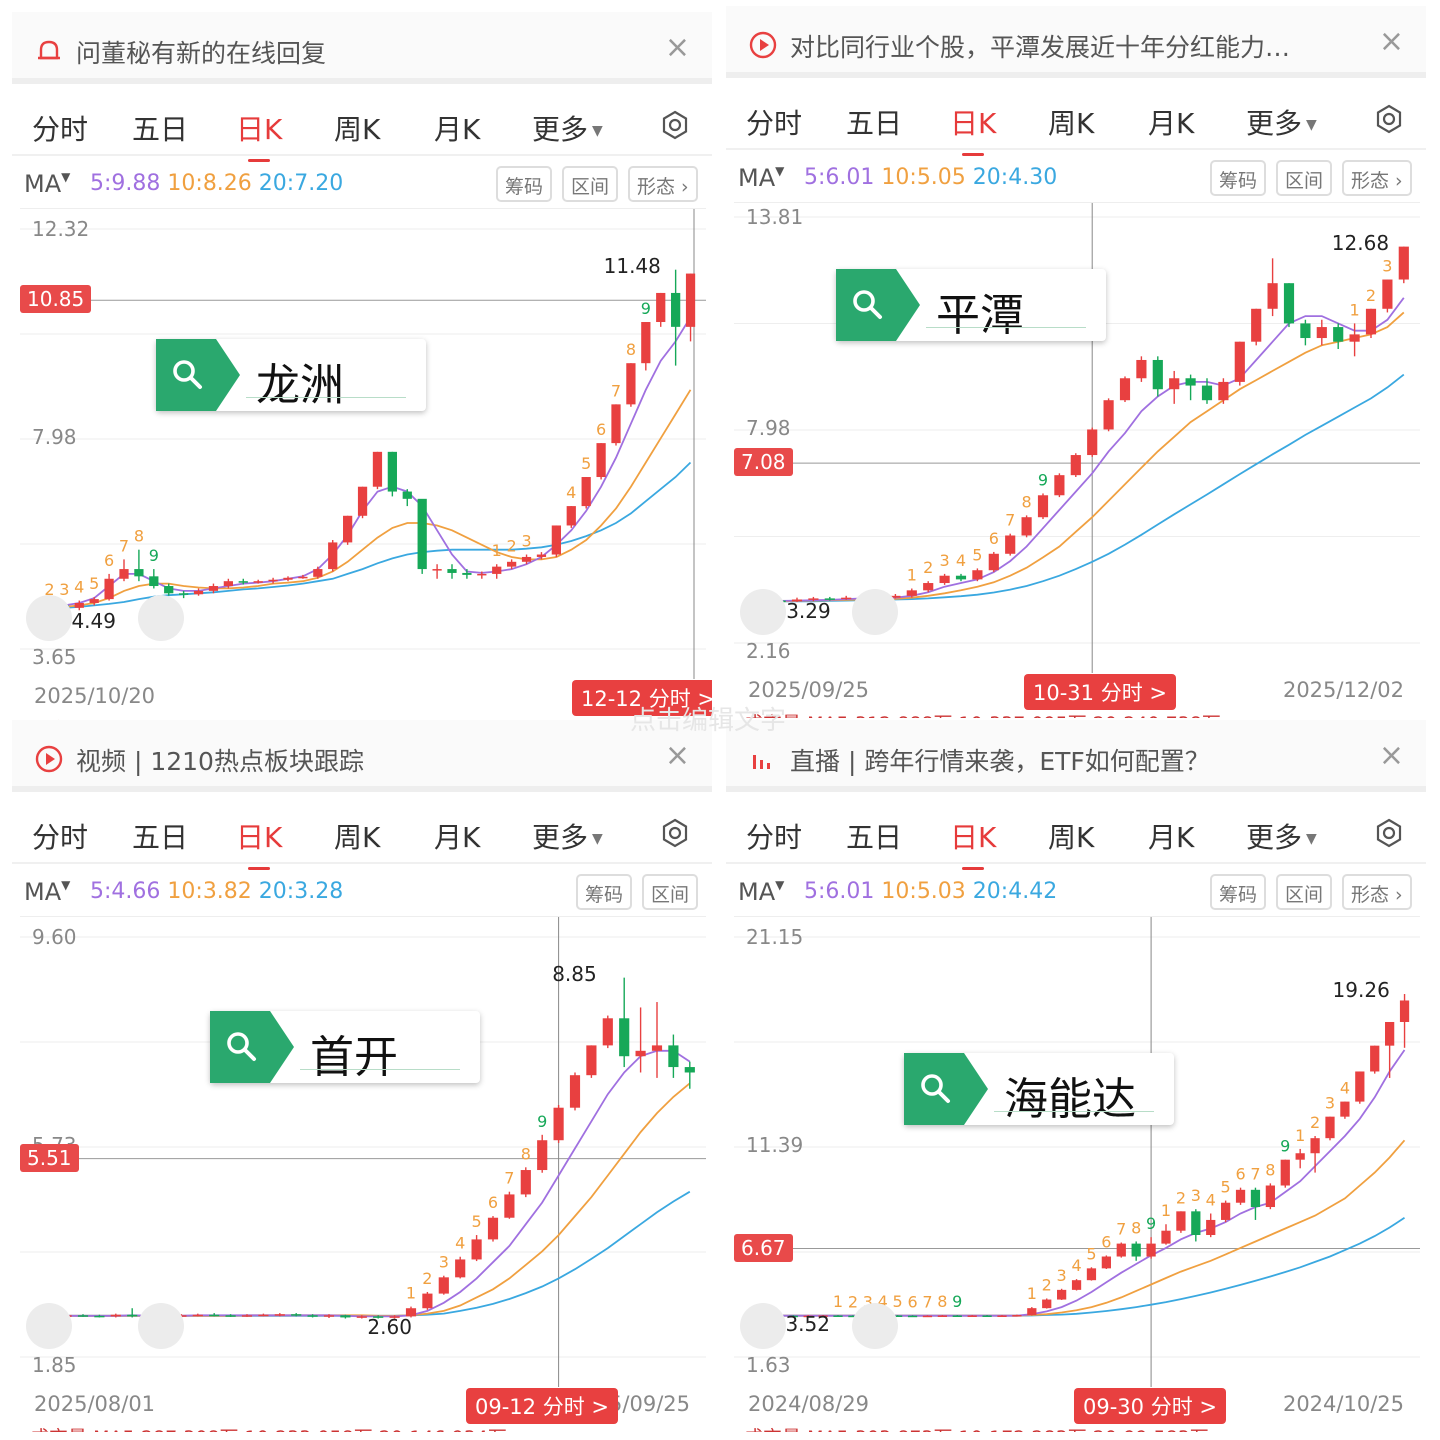  What do you see at coordinates (1076, 42) in the screenshot?
I see `notice-bar: 对比同行业个股，平潭发展近十年分红能力… ×` at bounding box center [1076, 42].